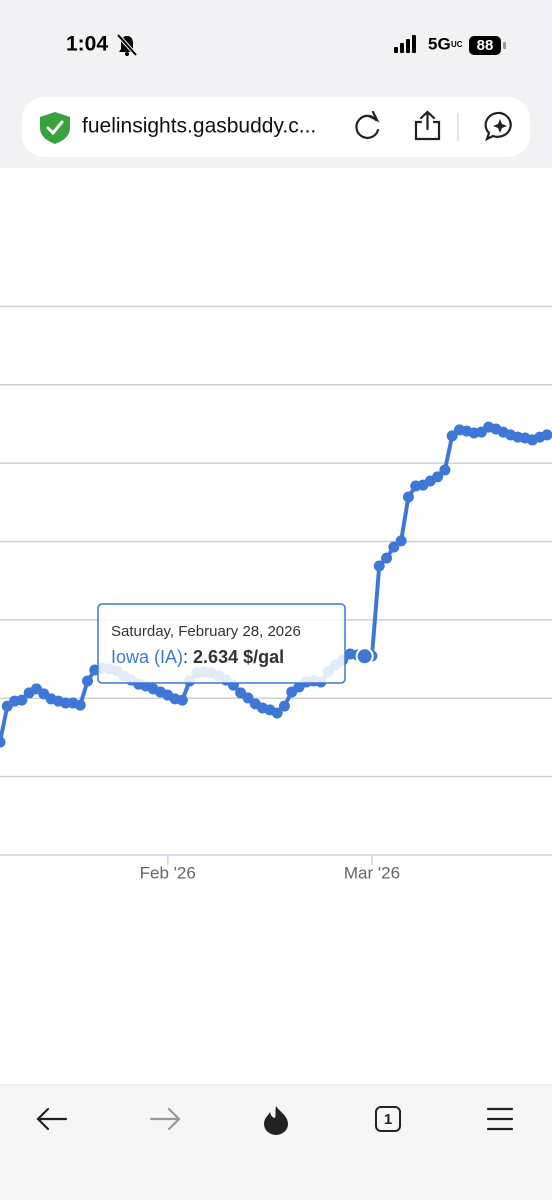 The image size is (552, 1200). I want to click on back-button, so click(52, 1119).